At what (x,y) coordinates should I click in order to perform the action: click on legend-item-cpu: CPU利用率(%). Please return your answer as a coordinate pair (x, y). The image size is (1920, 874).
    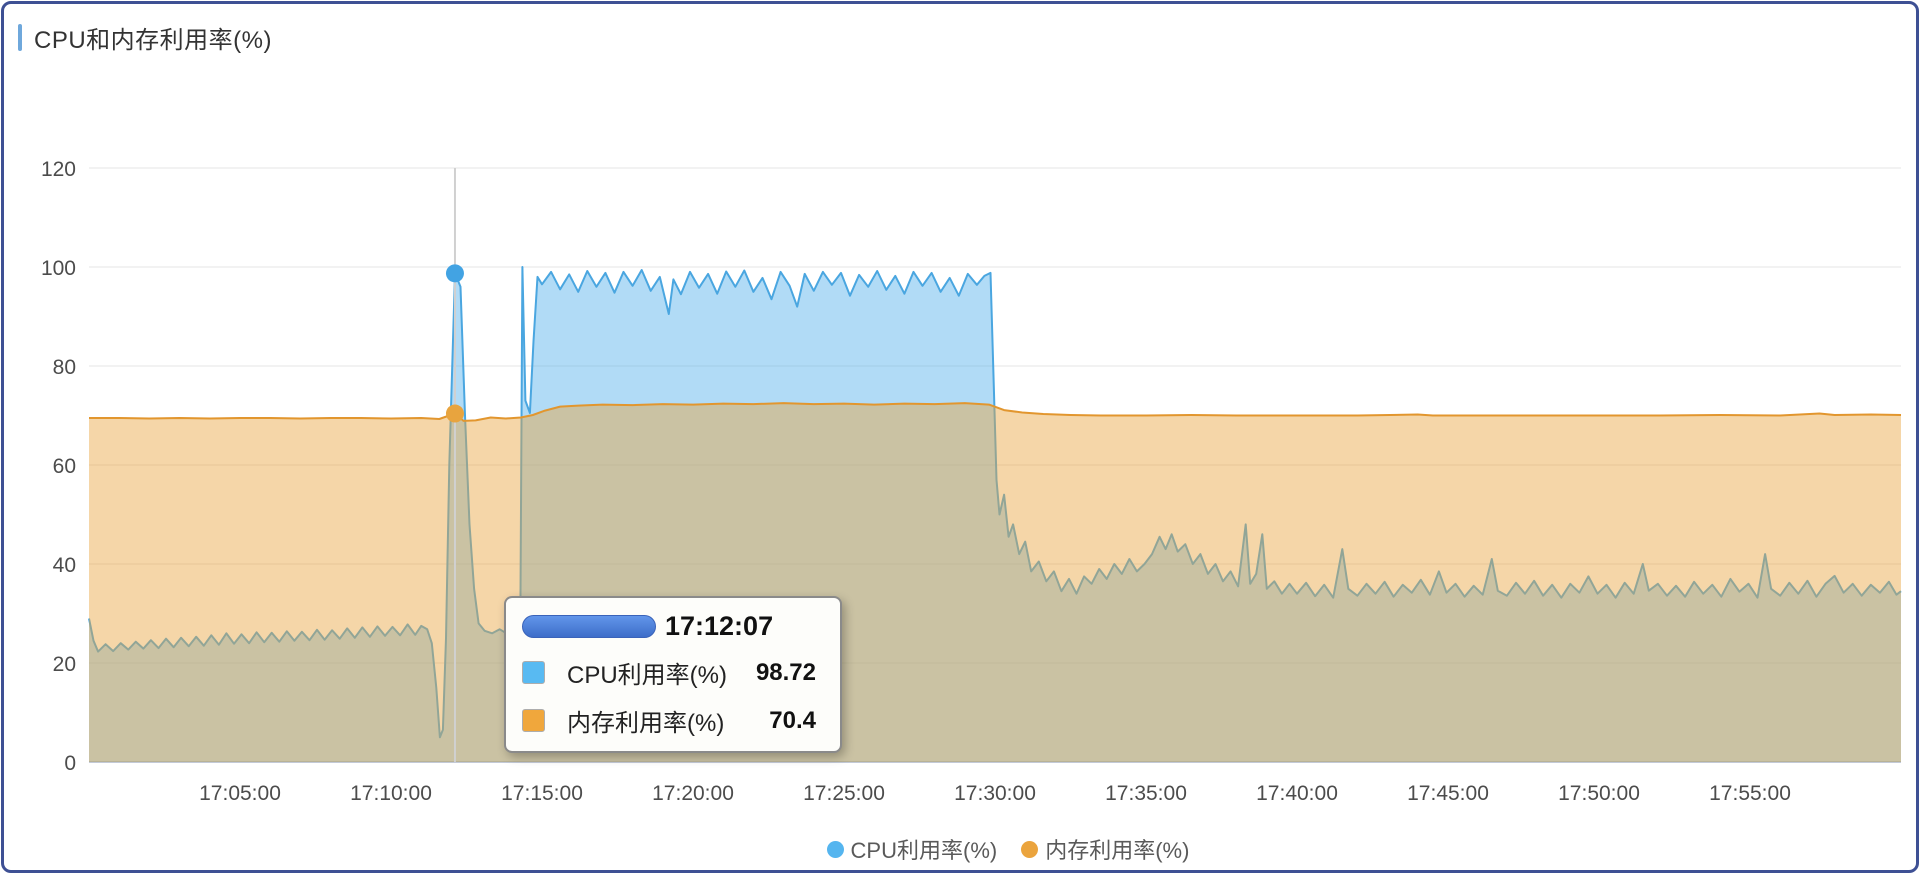
    Looking at the image, I should click on (912, 849).